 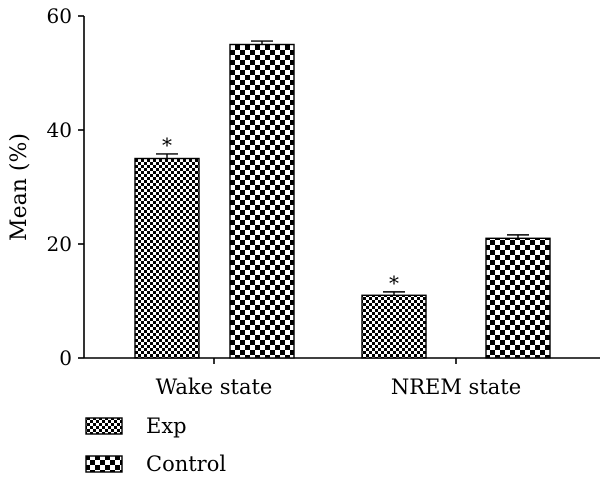 I want to click on y-axis-title: Mean (%), so click(x=19, y=187).